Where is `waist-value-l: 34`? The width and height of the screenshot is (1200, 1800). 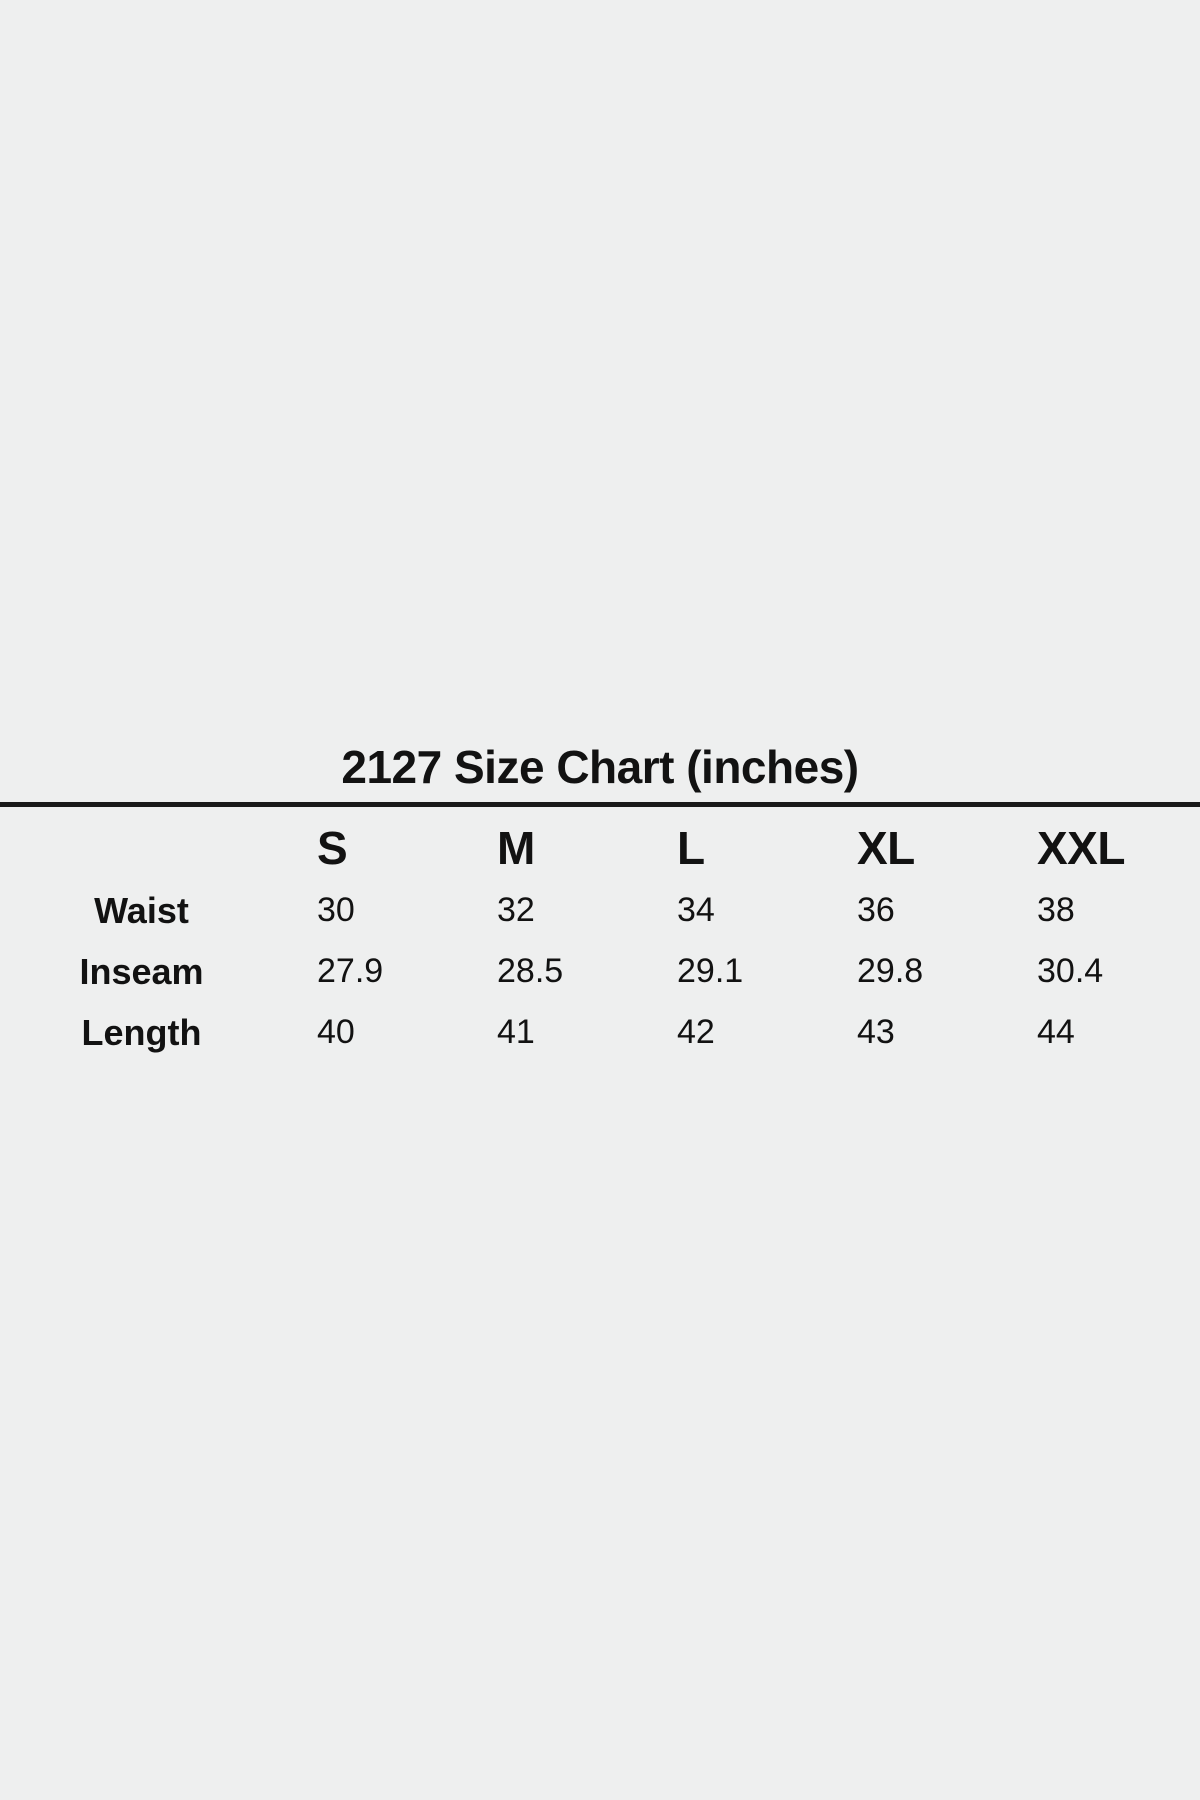
waist-value-l: 34 is located at coordinates (696, 910).